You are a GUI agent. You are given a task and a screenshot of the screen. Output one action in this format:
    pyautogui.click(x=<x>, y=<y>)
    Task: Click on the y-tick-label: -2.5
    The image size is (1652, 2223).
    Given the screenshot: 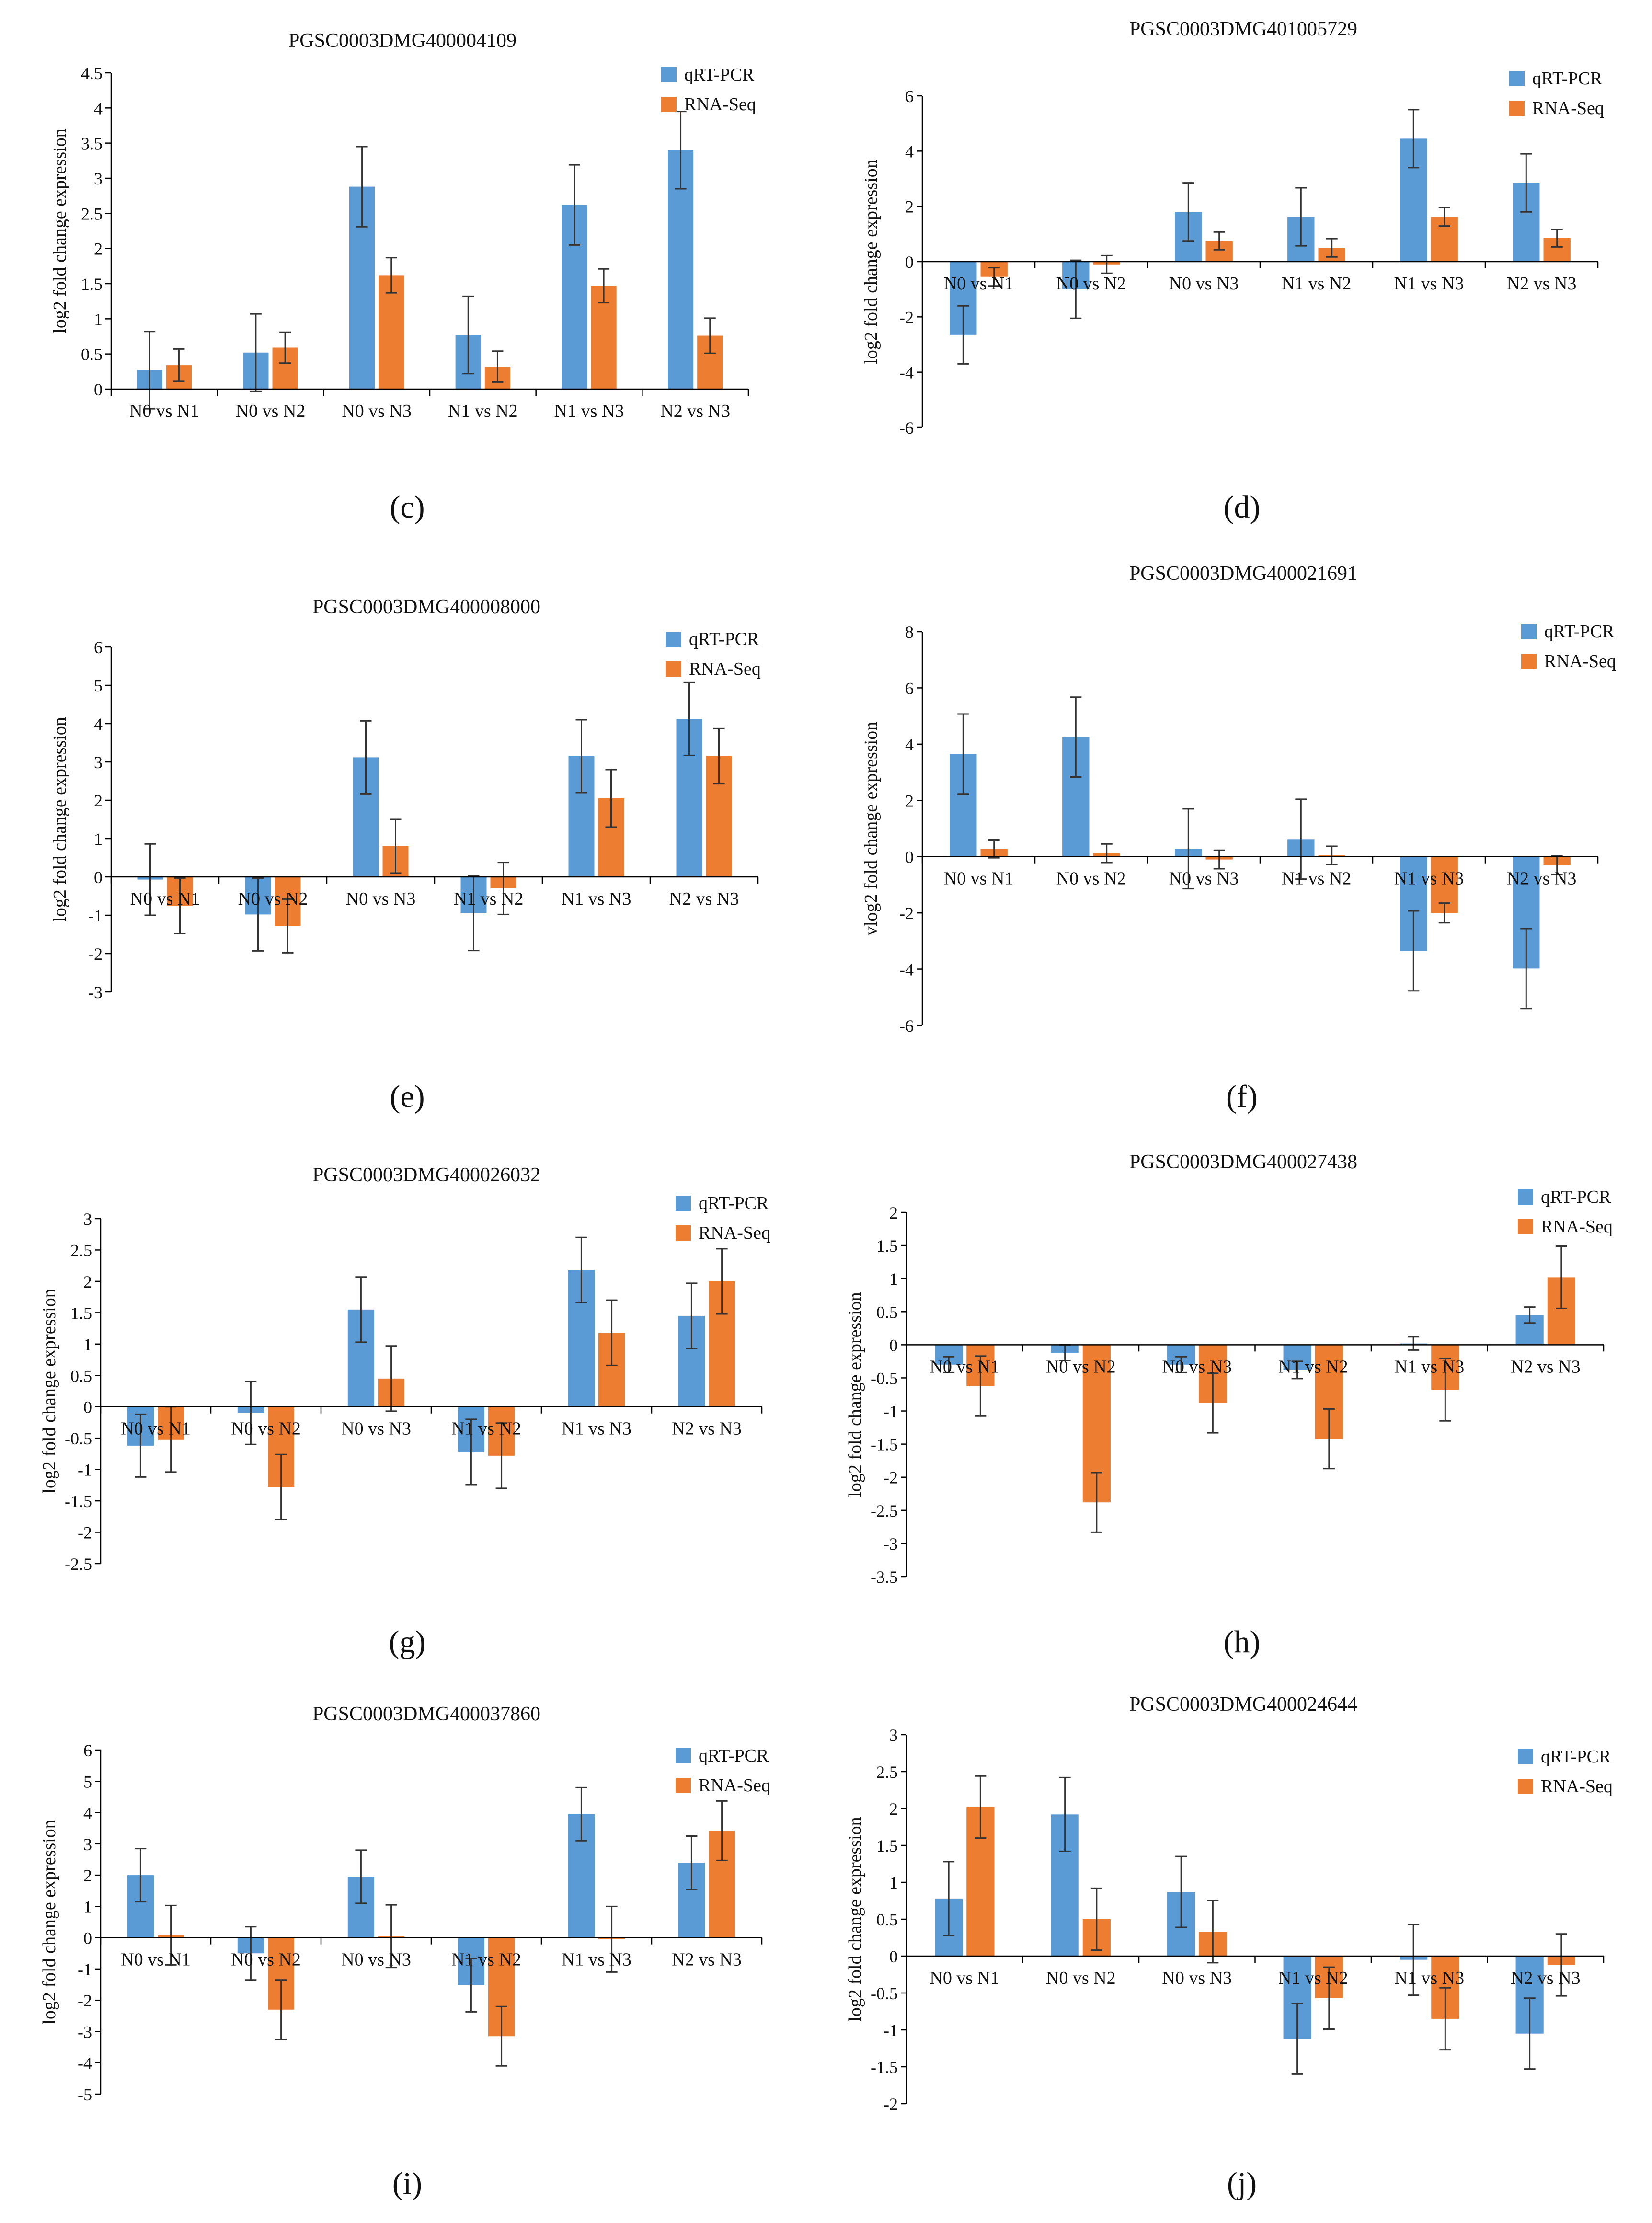 What is the action you would take?
    pyautogui.click(x=884, y=1510)
    